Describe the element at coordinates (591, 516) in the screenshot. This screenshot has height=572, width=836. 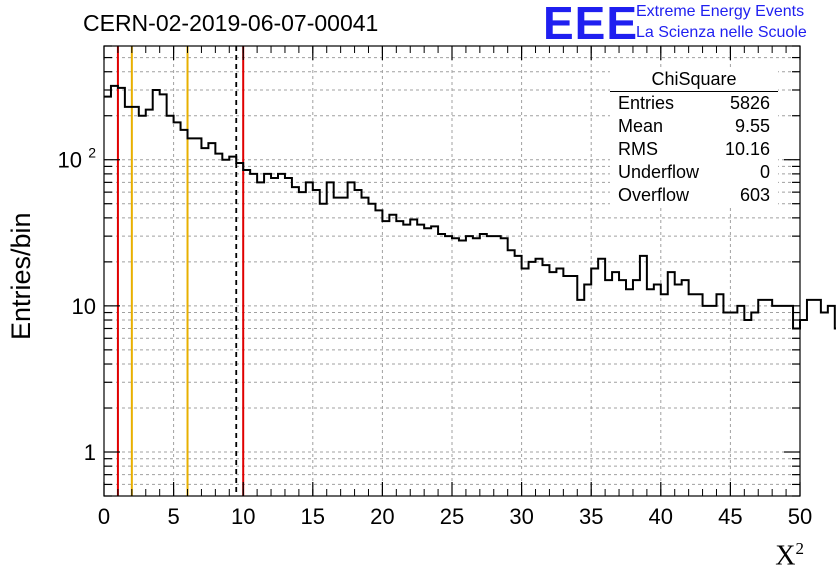
I see `x-tick-label: 35` at that location.